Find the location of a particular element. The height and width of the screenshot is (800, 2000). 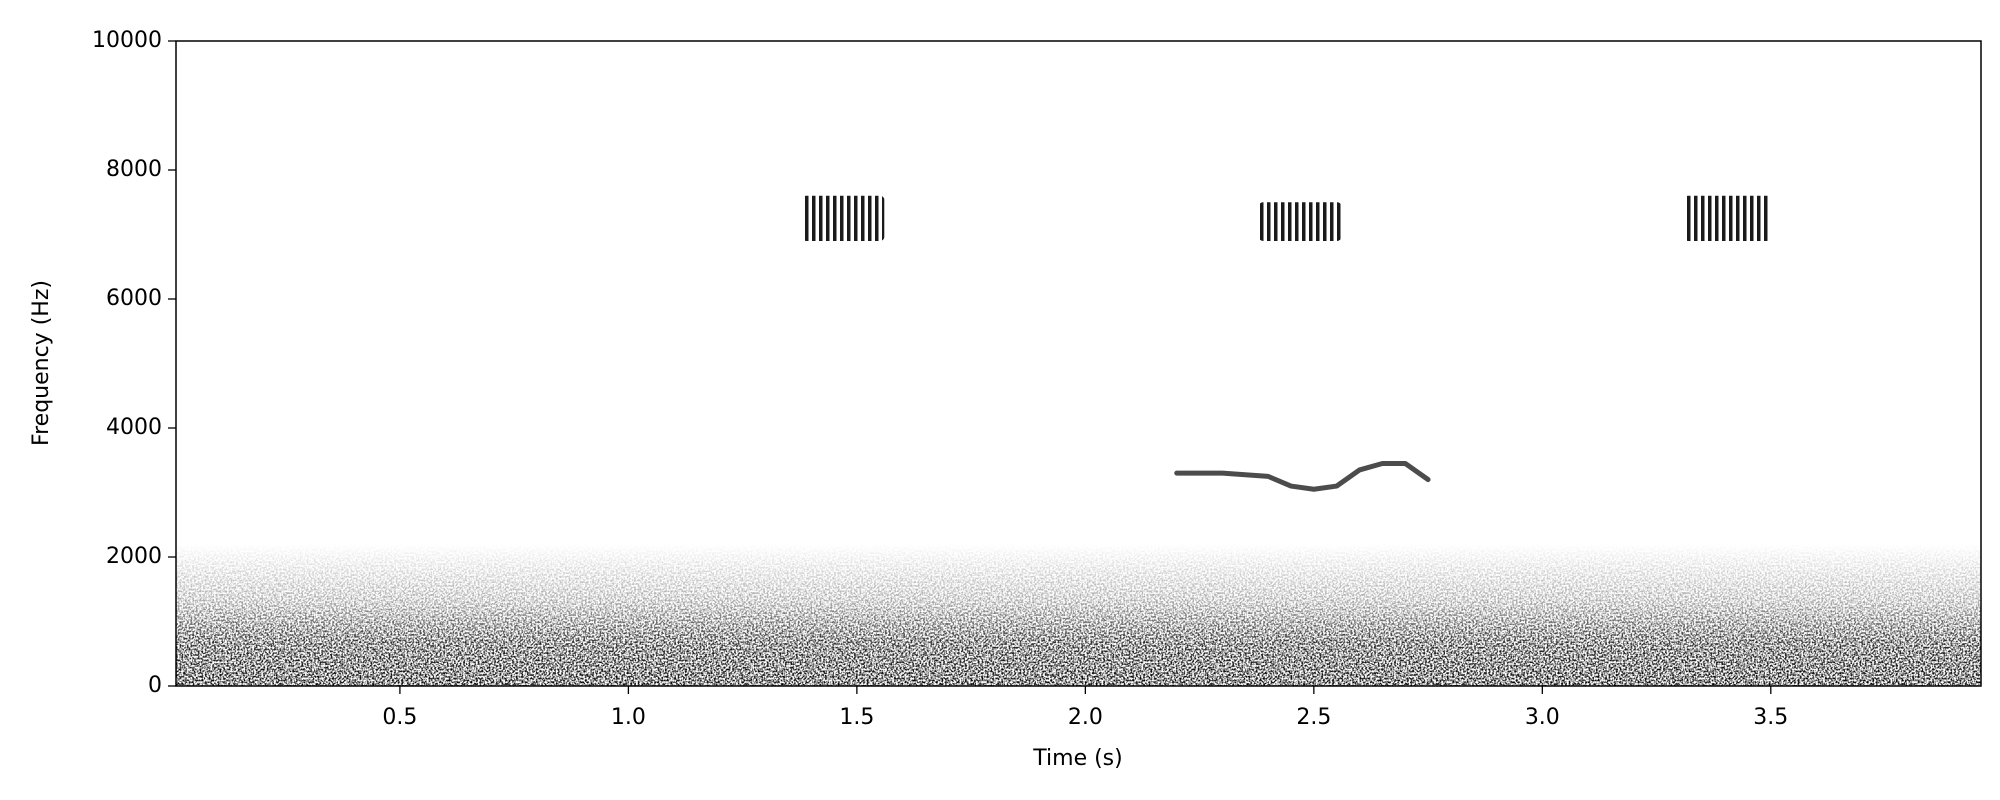

y-tick-label: 0 is located at coordinates (155, 685).